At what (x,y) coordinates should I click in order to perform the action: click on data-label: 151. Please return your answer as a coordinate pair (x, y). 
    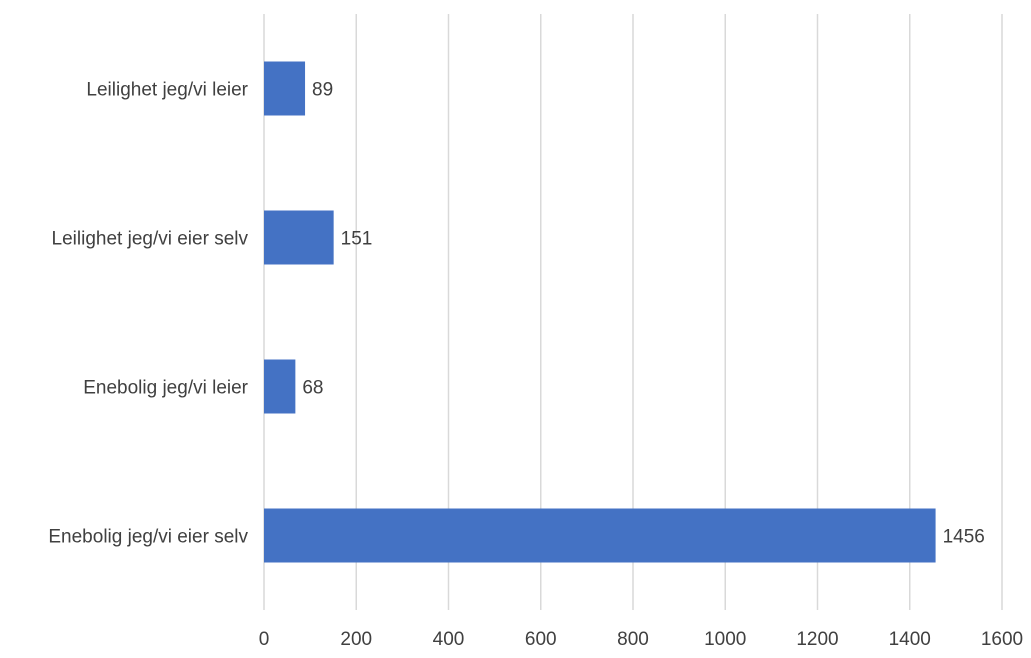
    Looking at the image, I should click on (357, 239).